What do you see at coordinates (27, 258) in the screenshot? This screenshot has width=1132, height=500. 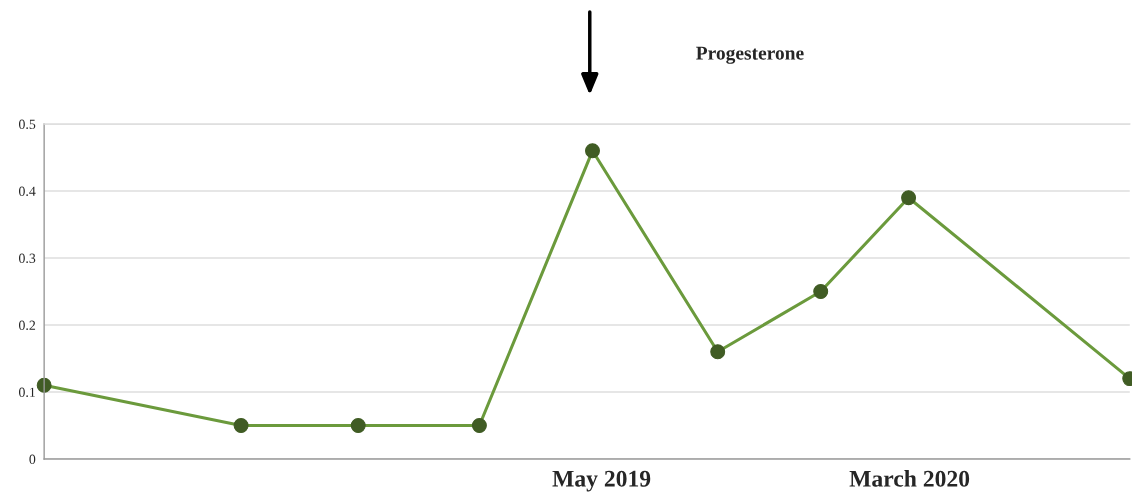 I see `y-tick-label: 0.3` at bounding box center [27, 258].